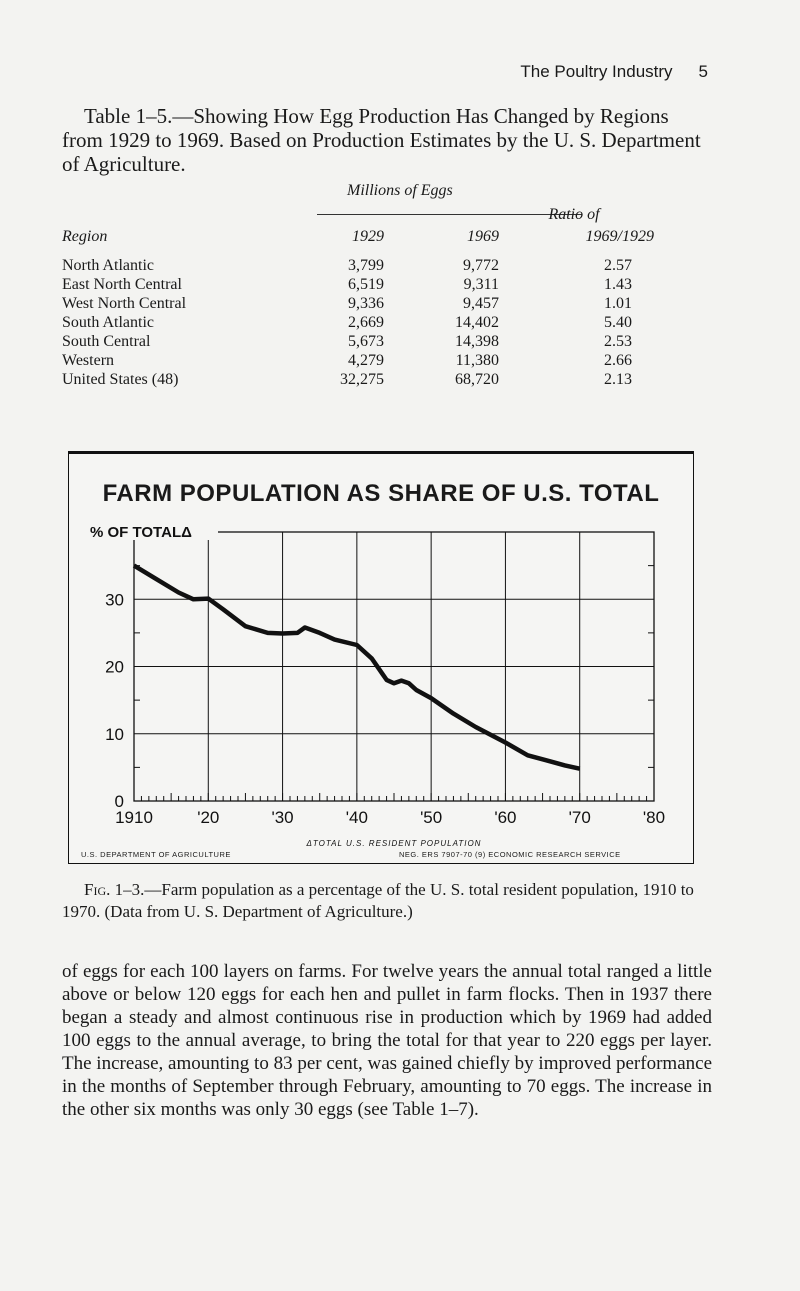  What do you see at coordinates (85, 236) in the screenshot?
I see `region-header: Region` at bounding box center [85, 236].